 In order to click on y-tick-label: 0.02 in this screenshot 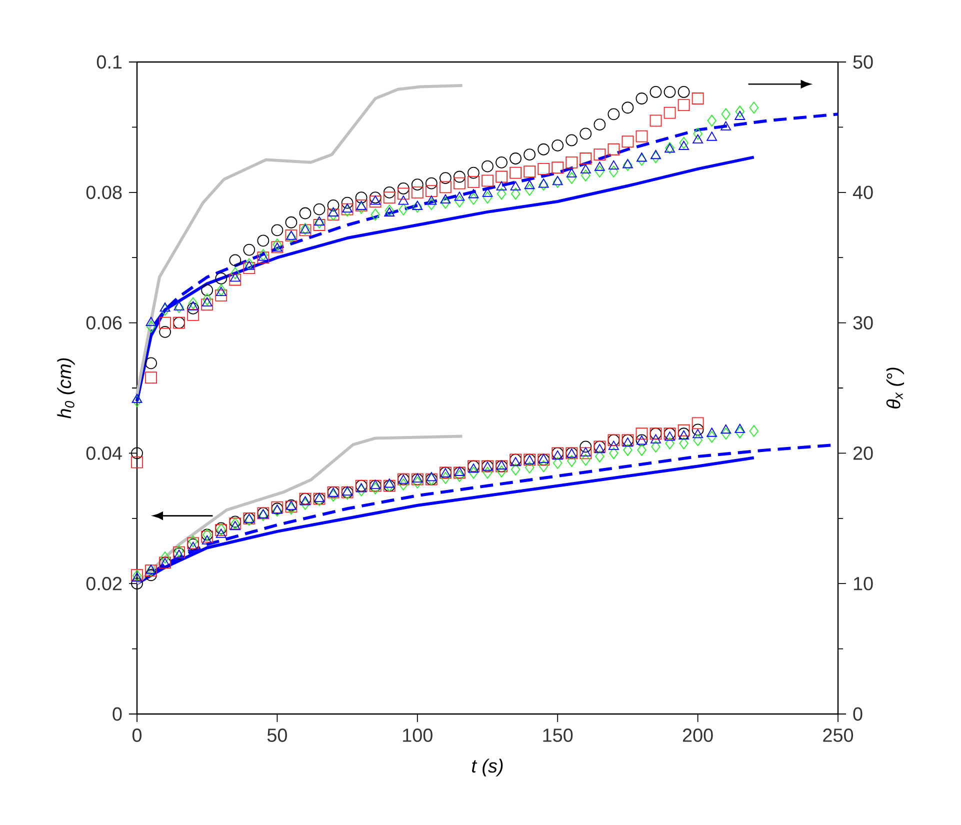, I will do `click(104, 583)`.